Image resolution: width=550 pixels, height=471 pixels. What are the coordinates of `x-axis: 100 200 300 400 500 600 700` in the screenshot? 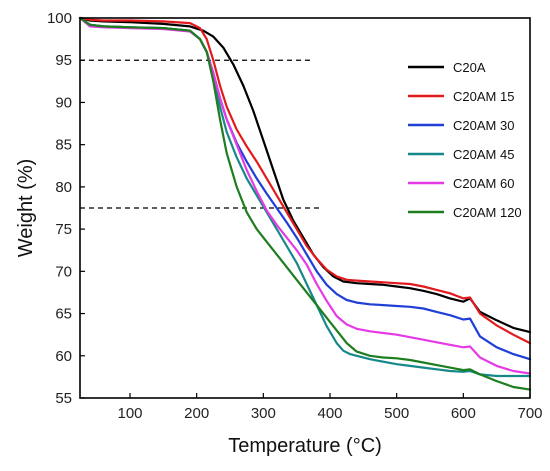 It's located at (330, 407).